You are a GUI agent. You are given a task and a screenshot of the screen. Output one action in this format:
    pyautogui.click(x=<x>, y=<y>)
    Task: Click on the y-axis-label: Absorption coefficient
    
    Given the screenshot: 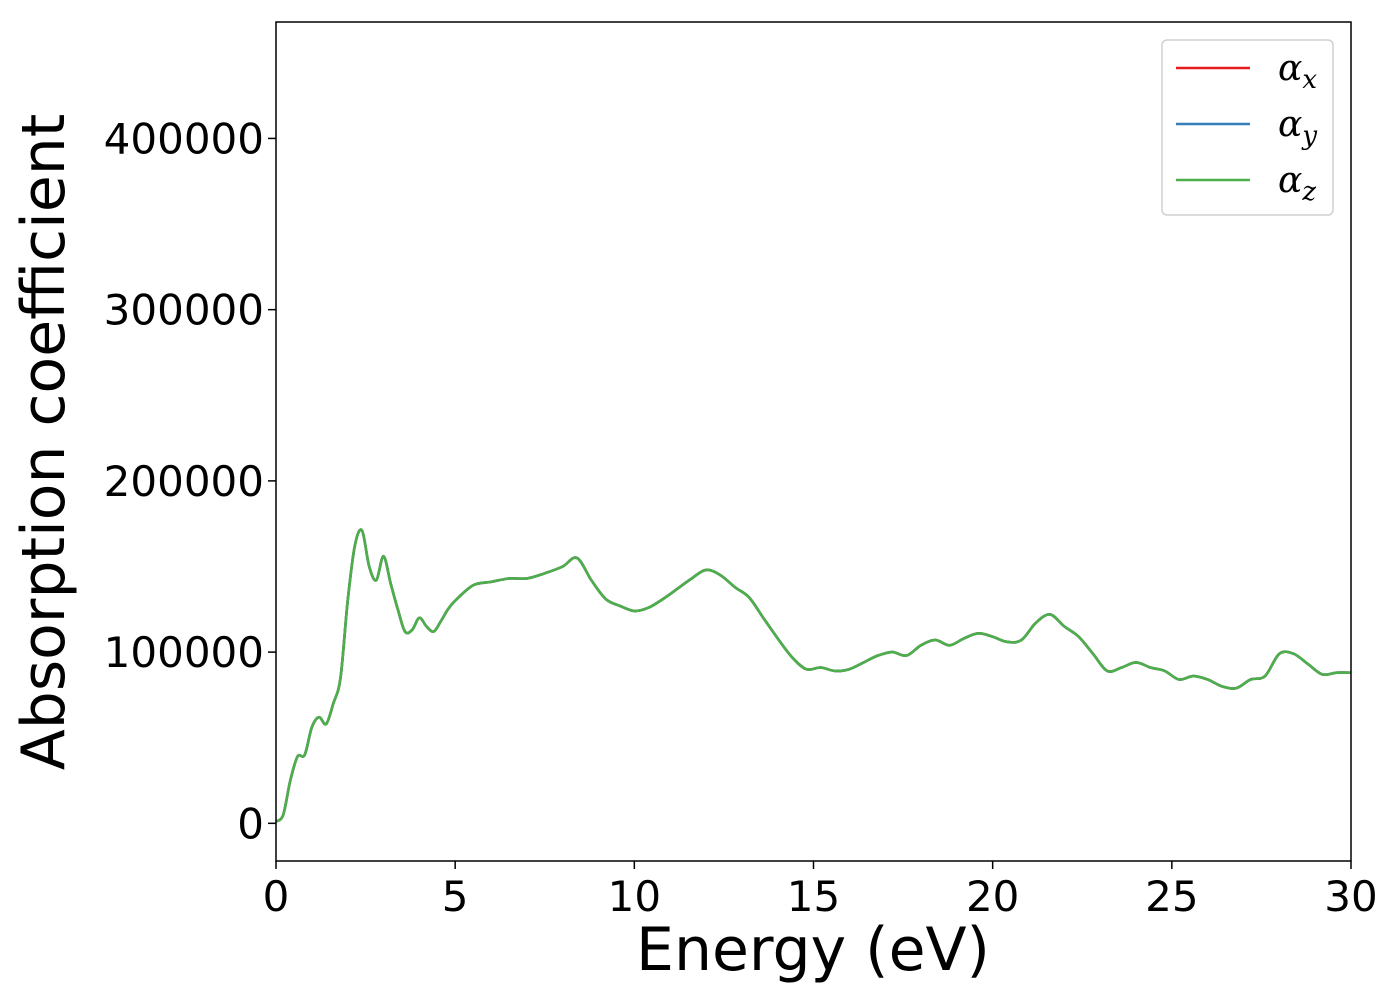 What is the action you would take?
    pyautogui.click(x=44, y=442)
    